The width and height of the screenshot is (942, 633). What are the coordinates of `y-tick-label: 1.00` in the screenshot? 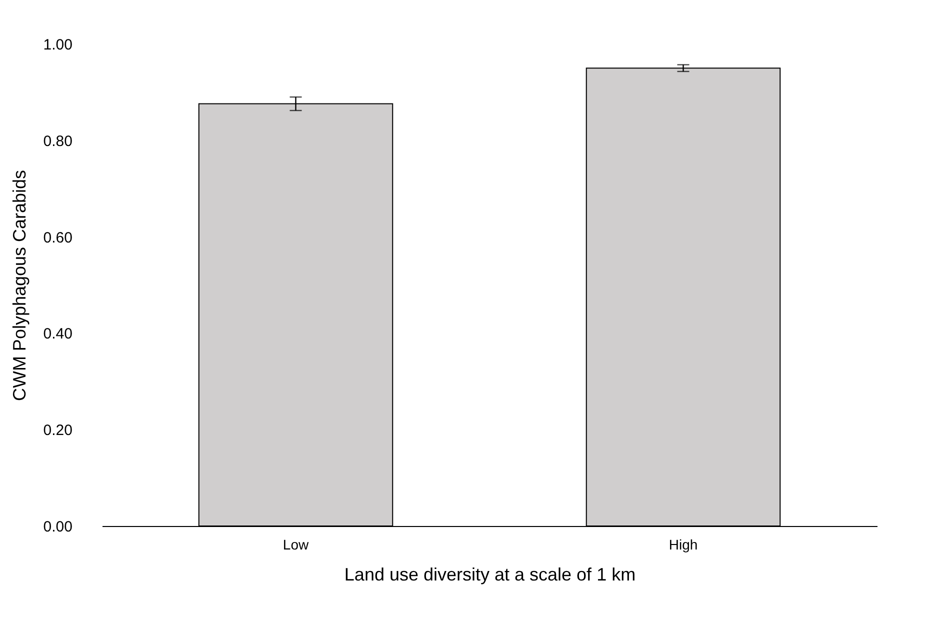 It's located at (57, 45).